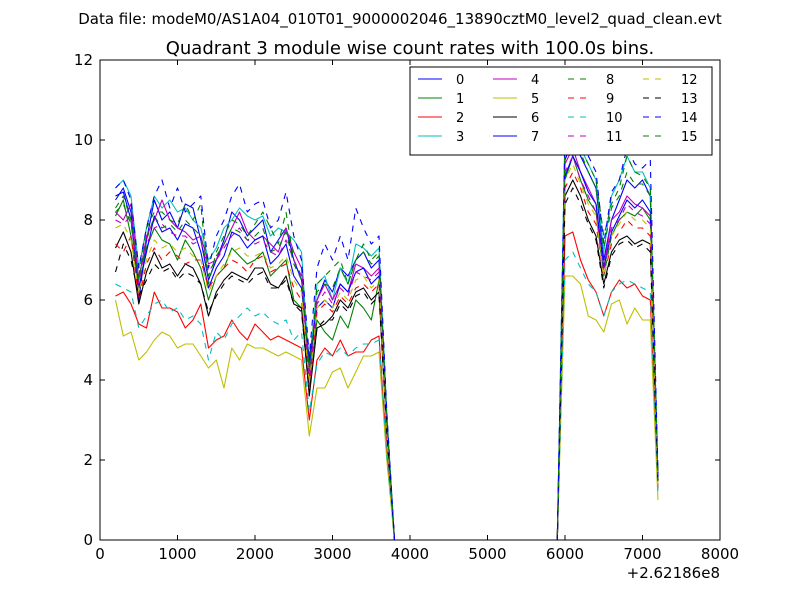 This screenshot has height=600, width=800. Describe the element at coordinates (177, 554) in the screenshot. I see `x-tick-label: 1000` at that location.